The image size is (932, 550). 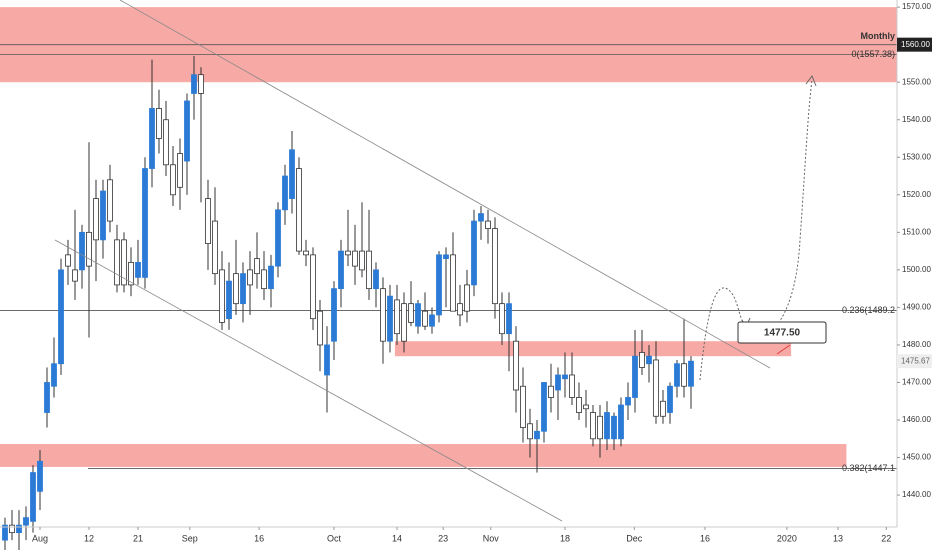 What do you see at coordinates (886, 538) in the screenshot?
I see `x-tick-label: 22` at bounding box center [886, 538].